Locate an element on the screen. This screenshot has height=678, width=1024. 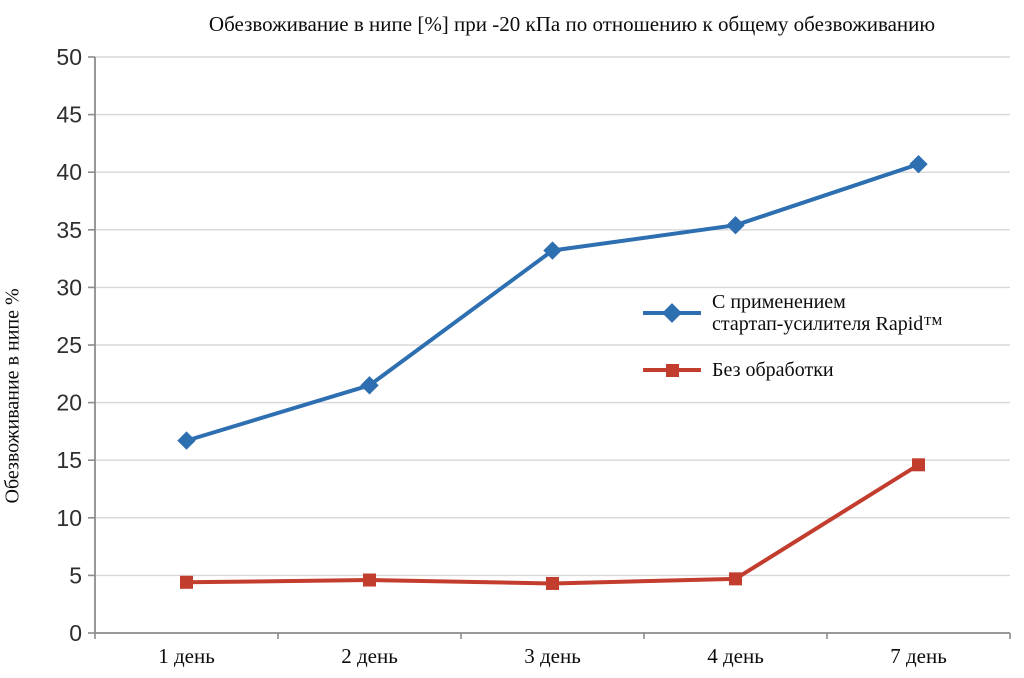
legend-marker-square-icon is located at coordinates (672, 370).